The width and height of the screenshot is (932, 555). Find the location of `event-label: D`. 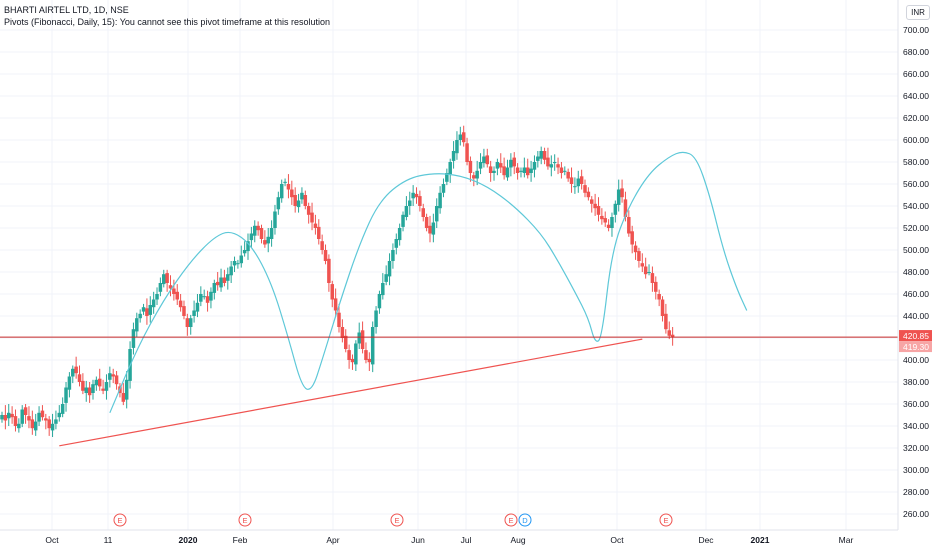

event-label: D is located at coordinates (525, 520).